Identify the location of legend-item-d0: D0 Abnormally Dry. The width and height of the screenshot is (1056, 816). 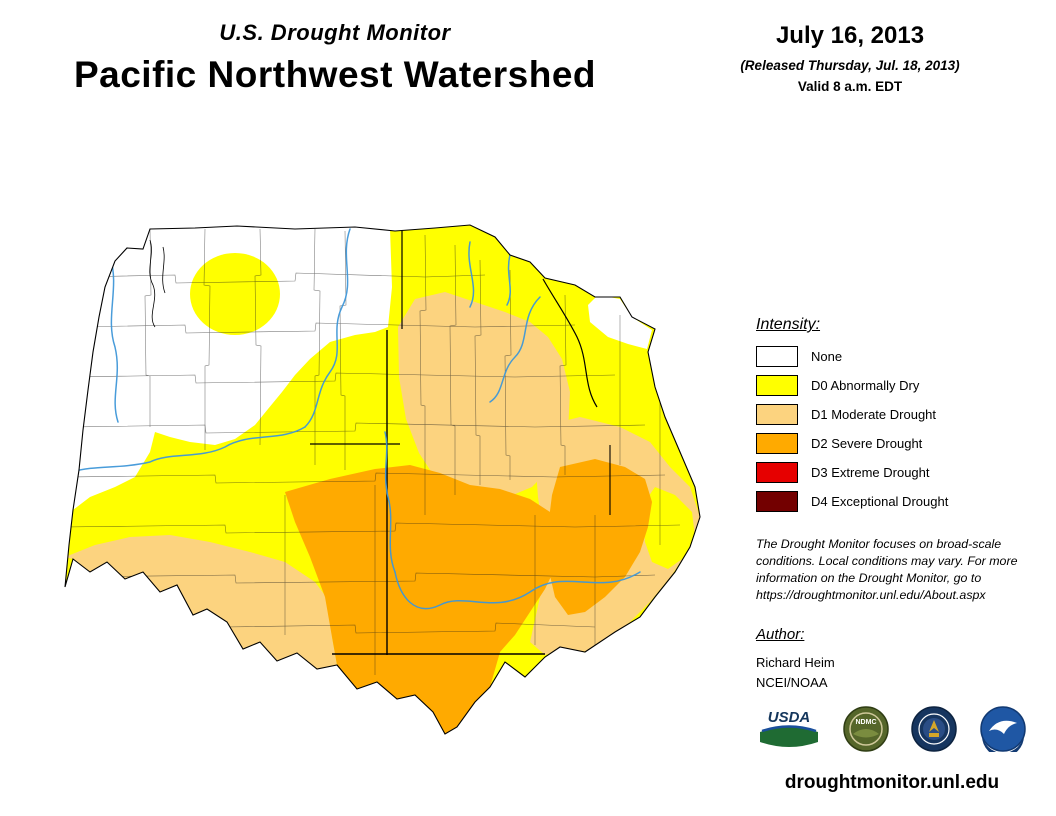
(892, 385).